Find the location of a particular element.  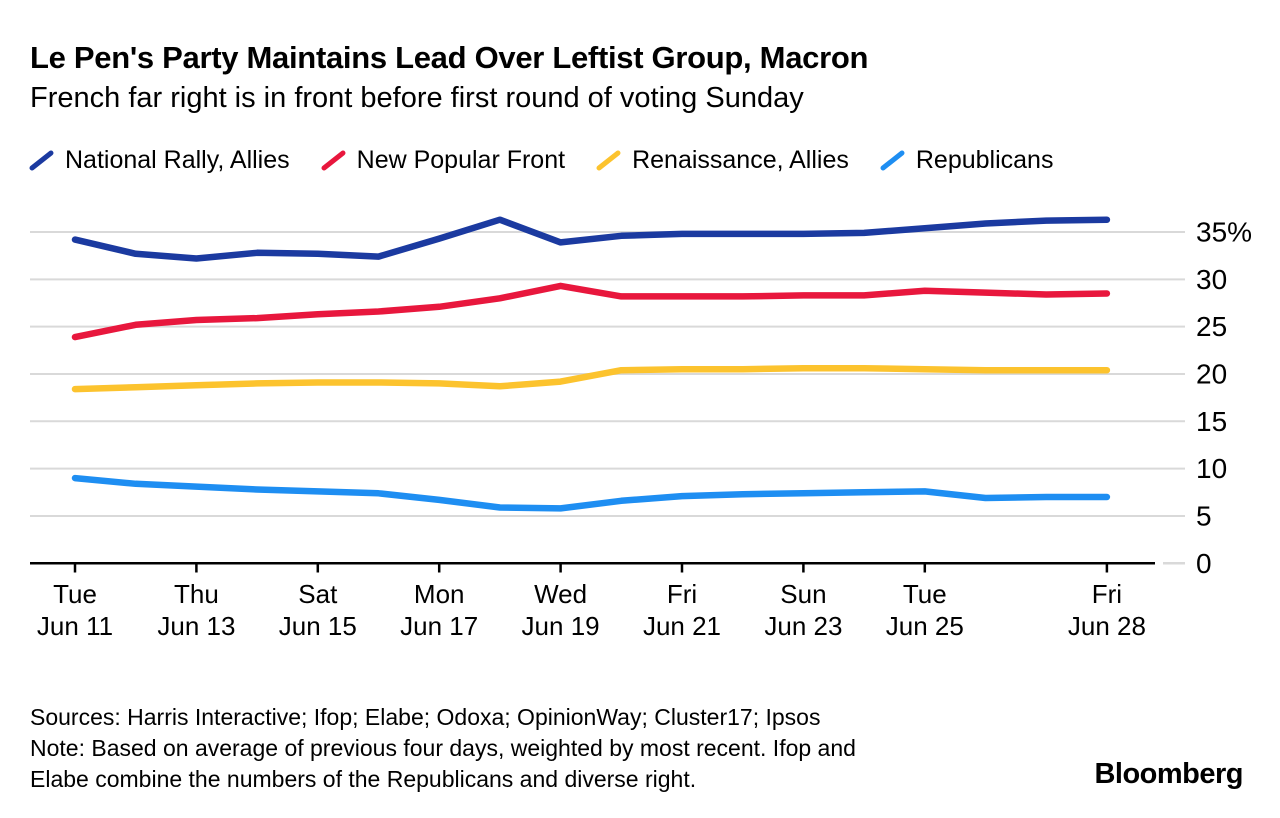

x-tick-date-label: Jun 21 is located at coordinates (682, 626).